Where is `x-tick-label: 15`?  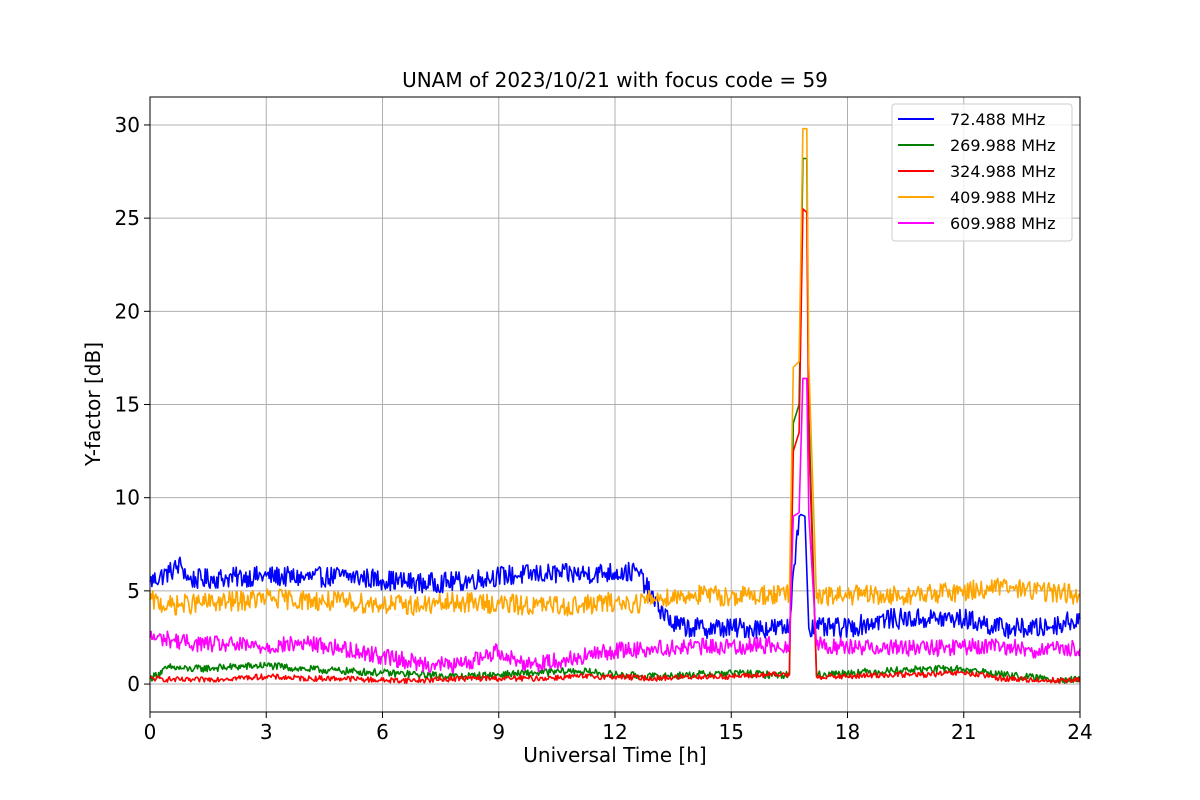 x-tick-label: 15 is located at coordinates (731, 732).